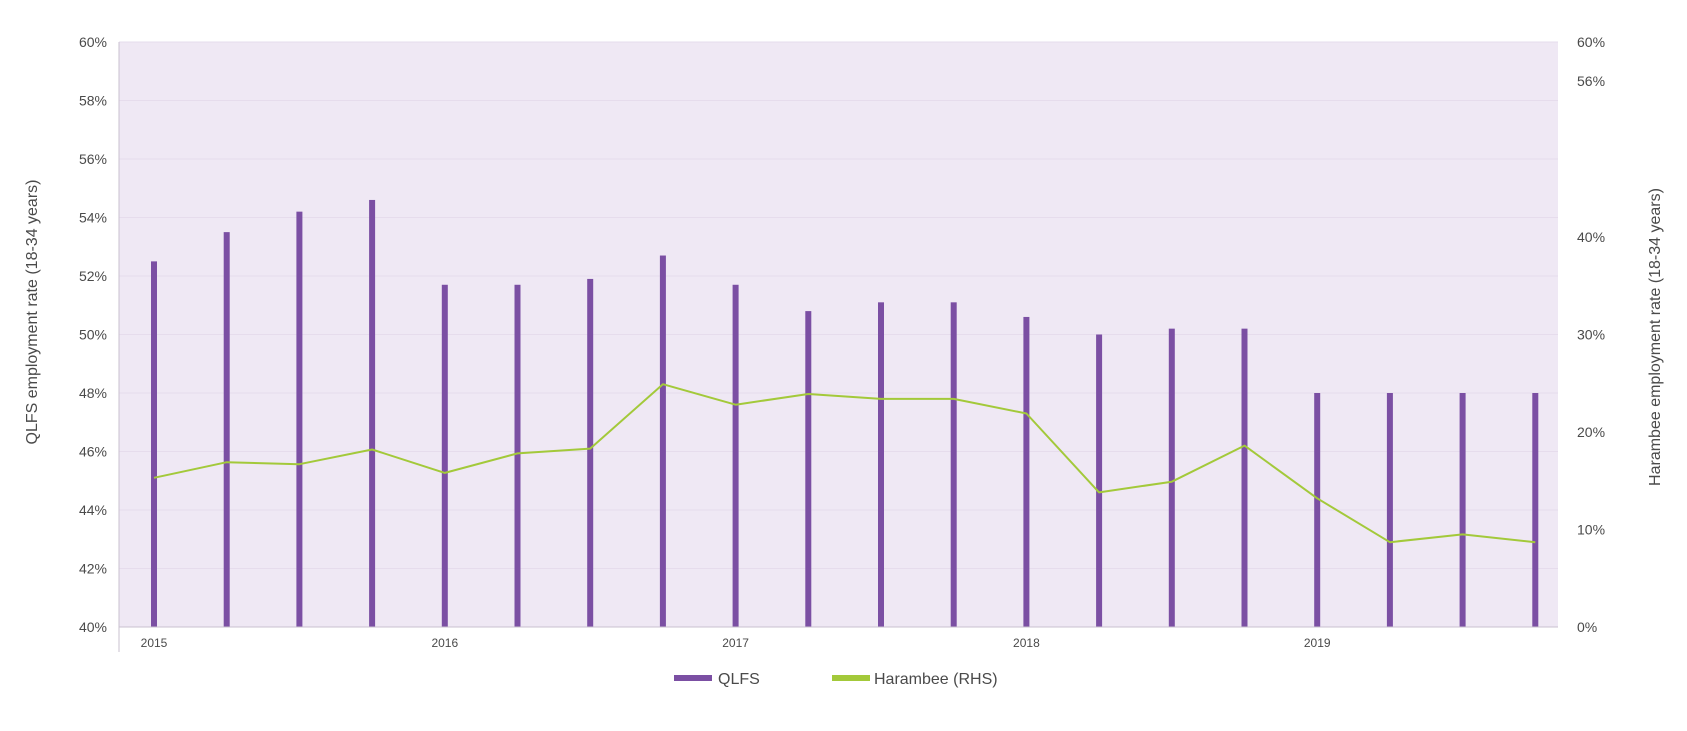  Describe the element at coordinates (936, 679) in the screenshot. I see `legend-label-harambee: Harambee (RHS)` at that location.